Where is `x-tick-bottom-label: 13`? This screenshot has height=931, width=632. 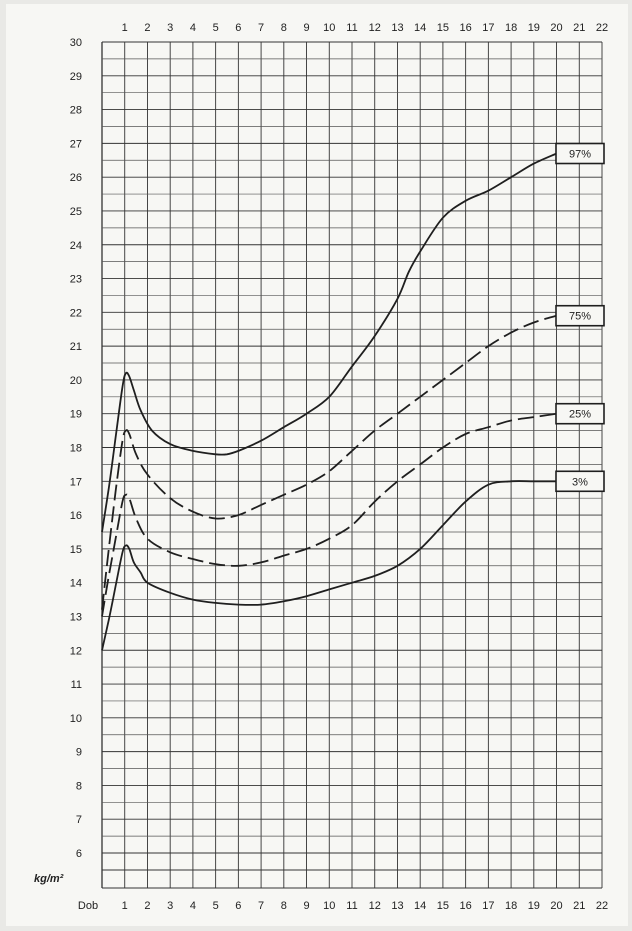
x-tick-bottom-label: 13 is located at coordinates (397, 906).